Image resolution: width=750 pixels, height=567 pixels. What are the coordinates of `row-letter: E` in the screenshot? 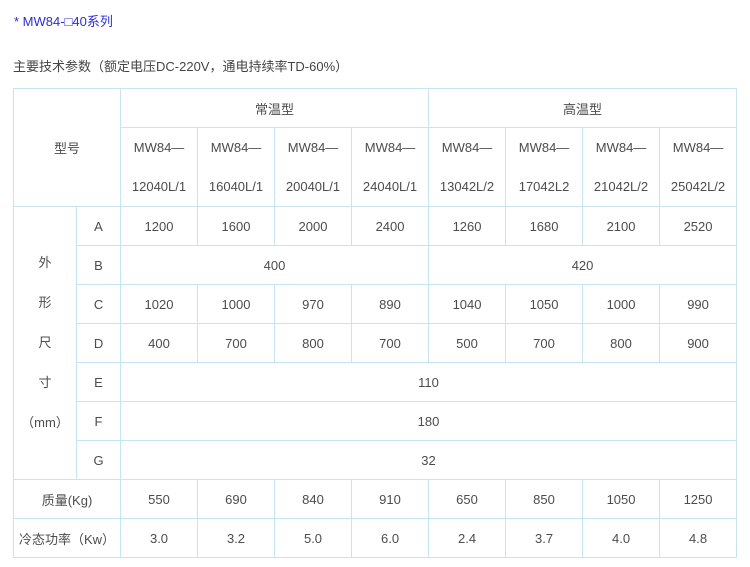 It's located at (98, 382).